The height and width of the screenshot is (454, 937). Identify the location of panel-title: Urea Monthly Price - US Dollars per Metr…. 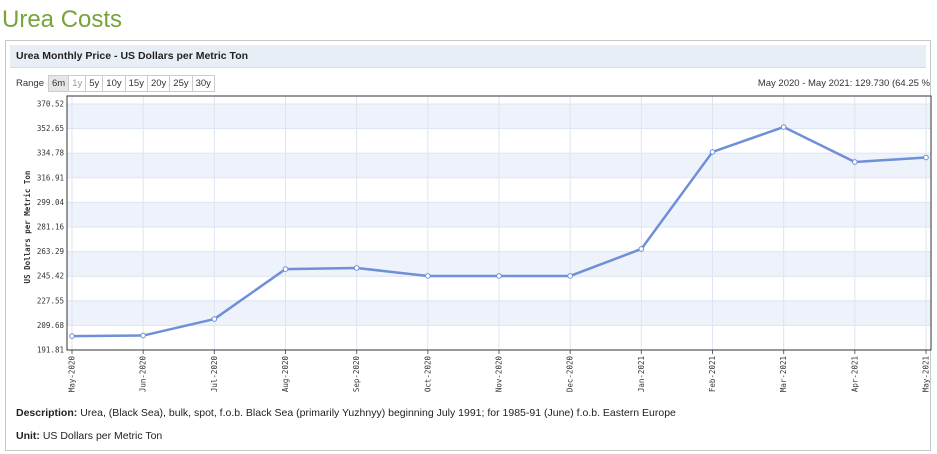
(468, 56).